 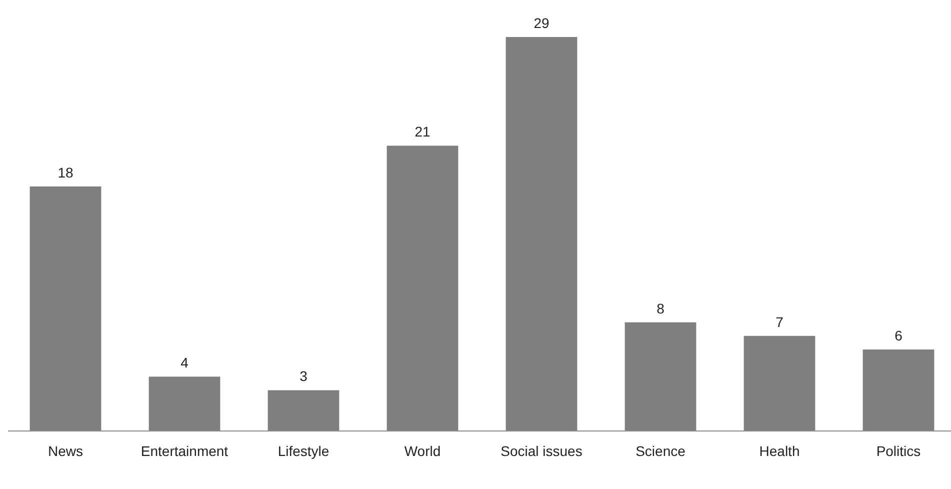 What do you see at coordinates (898, 451) in the screenshot?
I see `x-tick-label: Politics` at bounding box center [898, 451].